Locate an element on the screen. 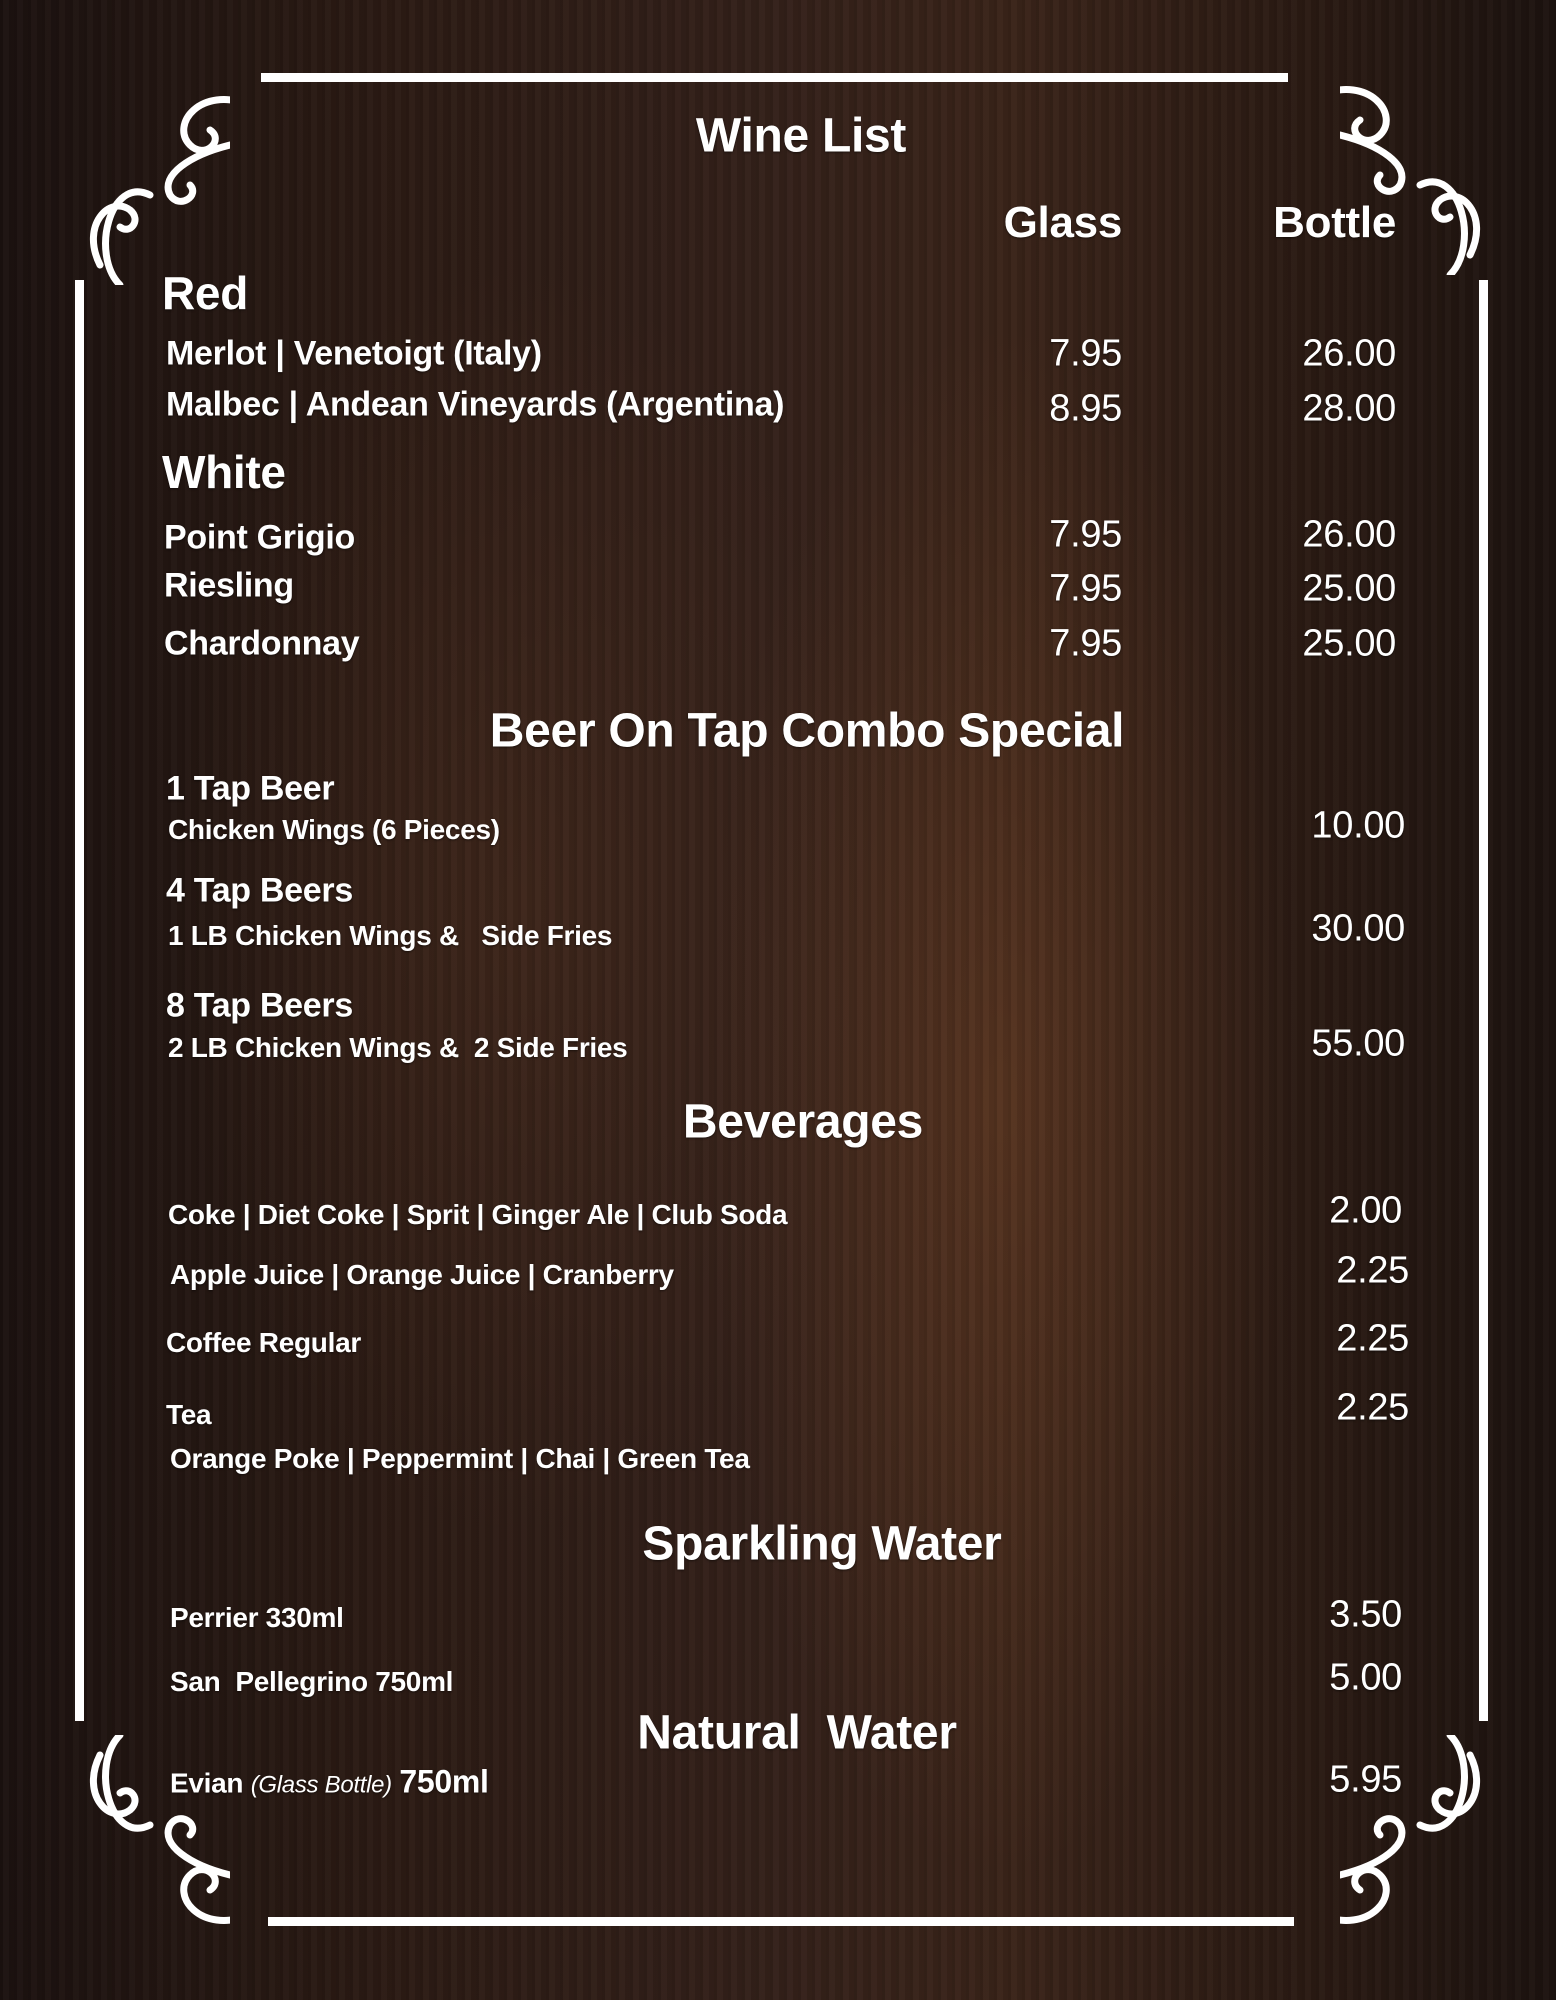 The height and width of the screenshot is (2000, 1556). item-name: Chardonnay is located at coordinates (262, 643).